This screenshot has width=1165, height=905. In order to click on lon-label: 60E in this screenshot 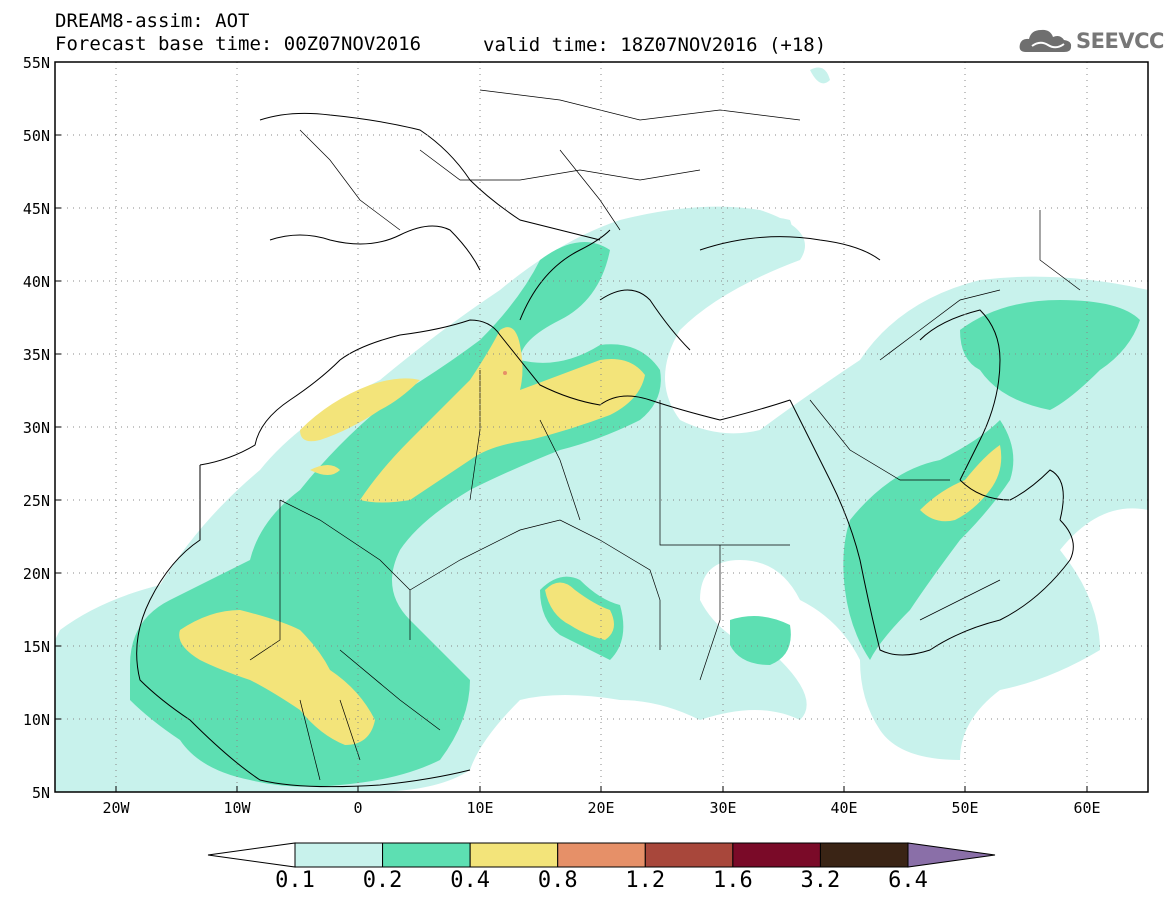, I will do `click(1087, 808)`.